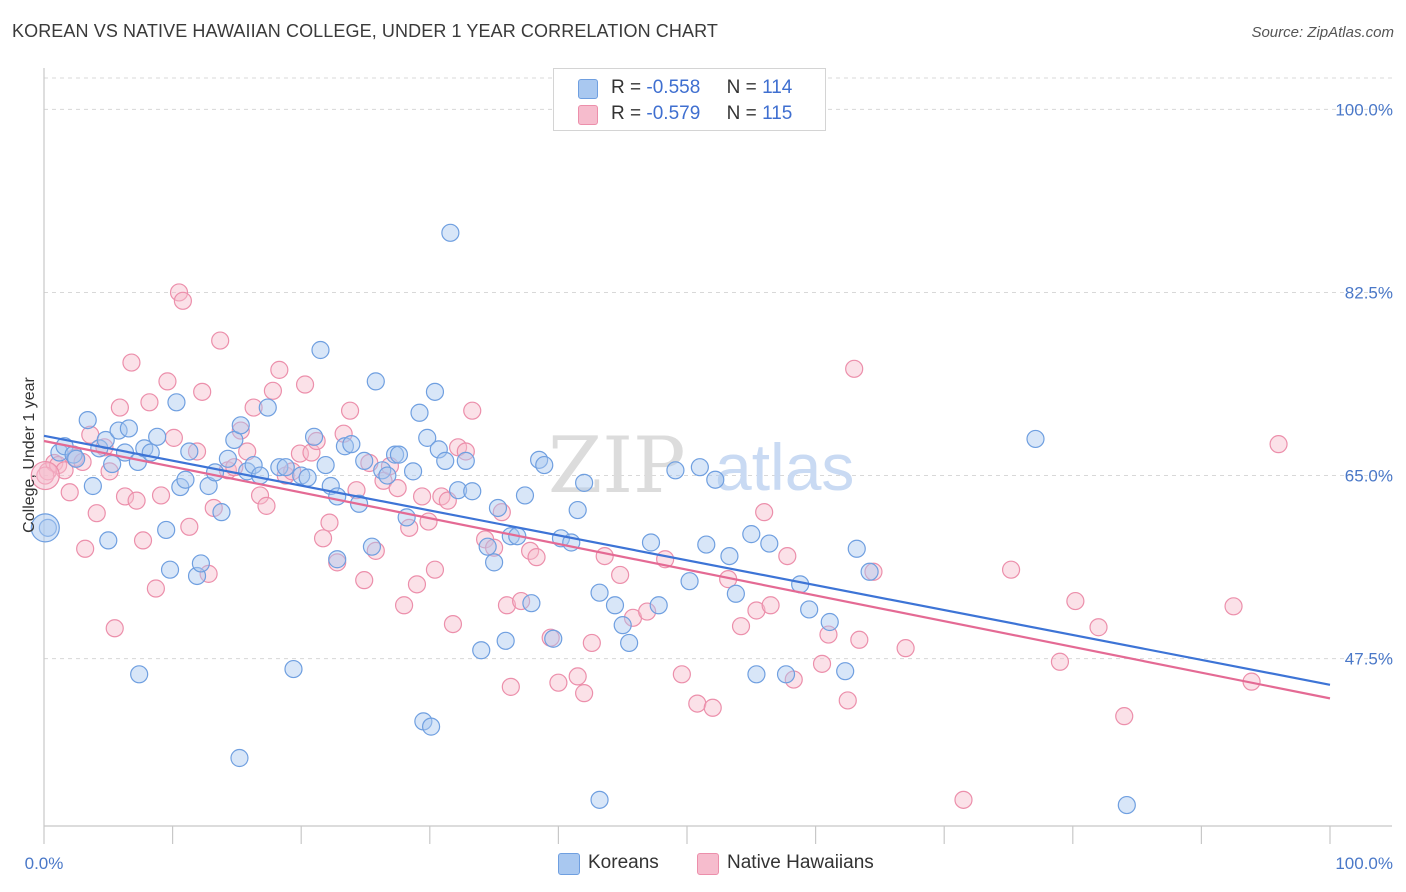 The image size is (1406, 892). What do you see at coordinates (617, 466) in the screenshot?
I see `watermark-zip: ZIP` at bounding box center [617, 466].